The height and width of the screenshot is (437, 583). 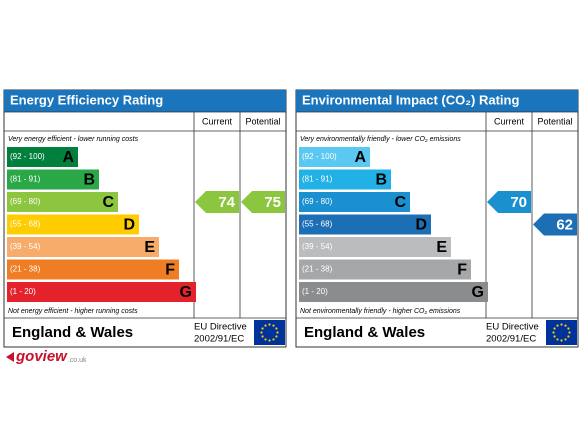 What do you see at coordinates (226, 202) in the screenshot?
I see `rating-value: 74` at bounding box center [226, 202].